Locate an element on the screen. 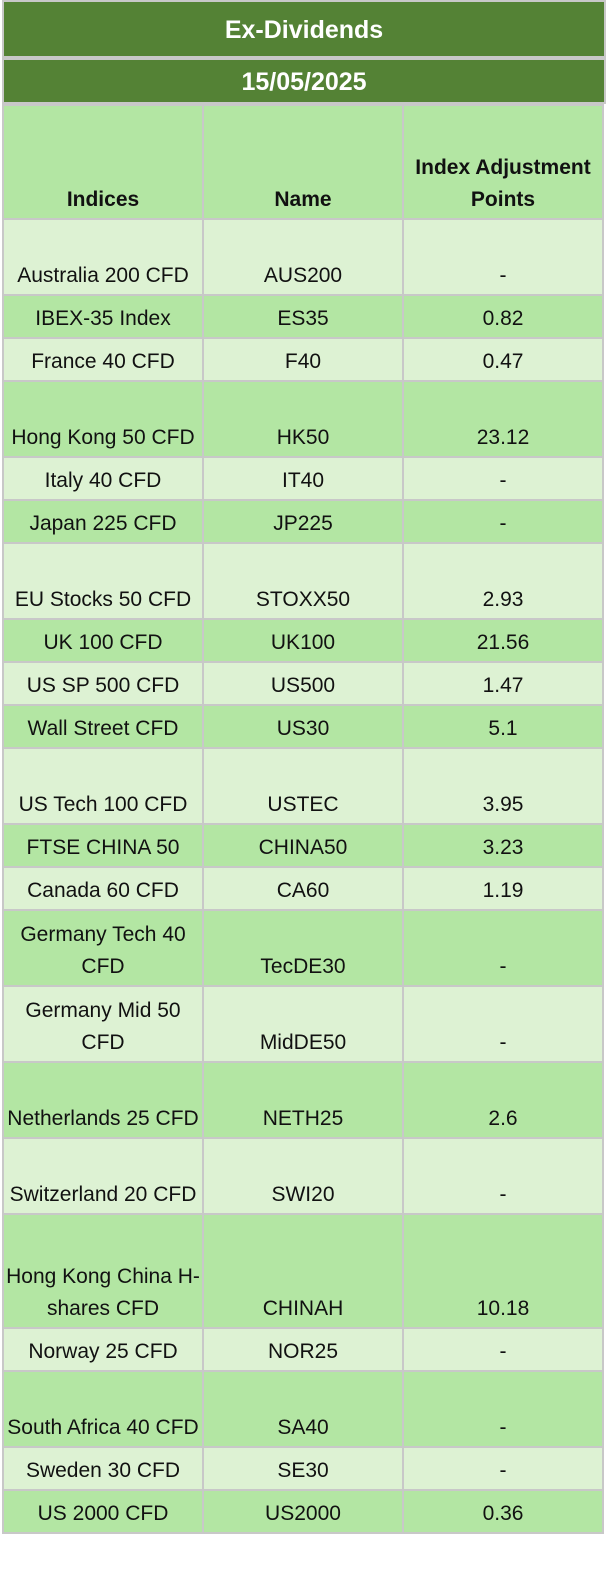  cell-index: EU Stocks 50 CFD is located at coordinates (103, 581).